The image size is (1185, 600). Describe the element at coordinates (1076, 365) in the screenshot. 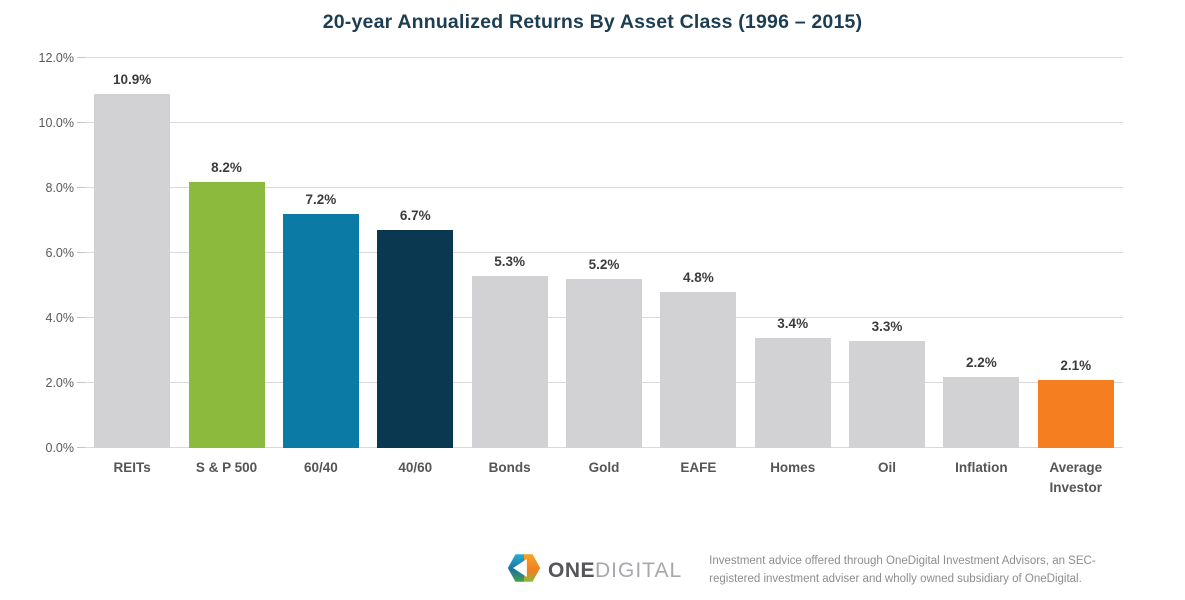

I see `bar-value-label: 2.1%` at that location.